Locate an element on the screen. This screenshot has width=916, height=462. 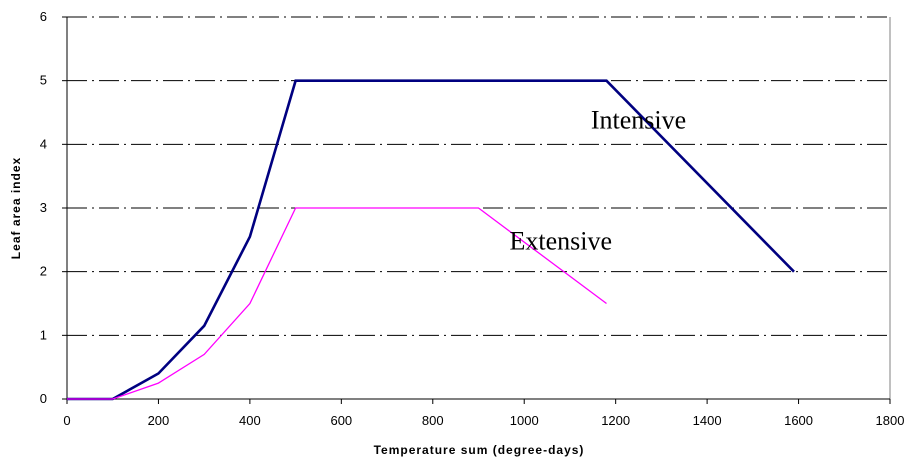
y-tick-label-5: 5 is located at coordinates (43, 80).